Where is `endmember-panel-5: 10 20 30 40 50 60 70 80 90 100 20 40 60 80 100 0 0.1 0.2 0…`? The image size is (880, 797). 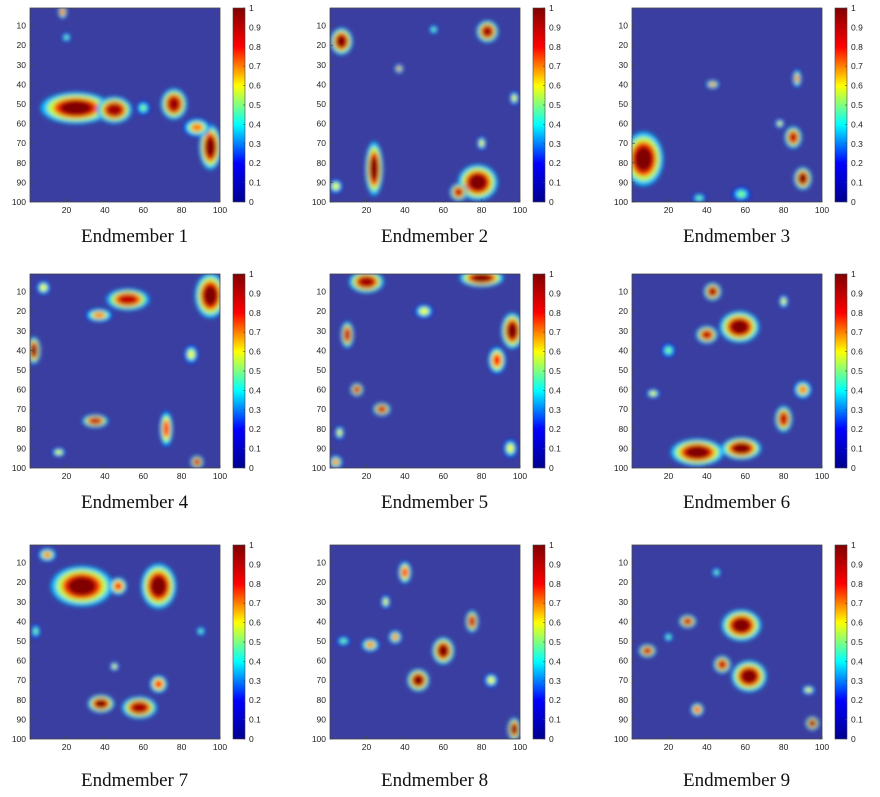
endmember-panel-5: 10 20 30 40 50 60 70 80 90 100 20 40 60 80 100 0 0.1 0.2 0… is located at coordinates (445, 396).